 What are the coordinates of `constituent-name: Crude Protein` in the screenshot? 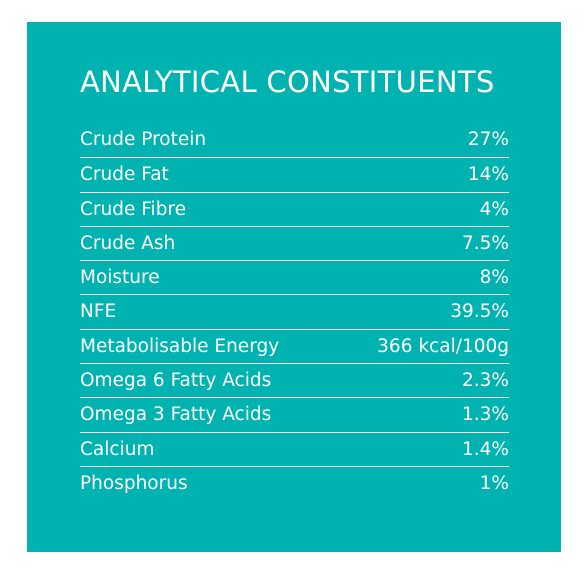 It's located at (143, 139).